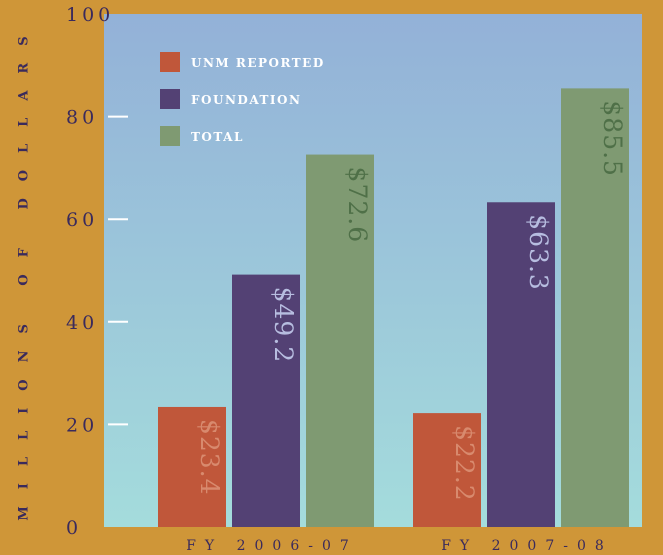 Image resolution: width=663 pixels, height=555 pixels. I want to click on legend-label: FOUNDATION, so click(246, 100).